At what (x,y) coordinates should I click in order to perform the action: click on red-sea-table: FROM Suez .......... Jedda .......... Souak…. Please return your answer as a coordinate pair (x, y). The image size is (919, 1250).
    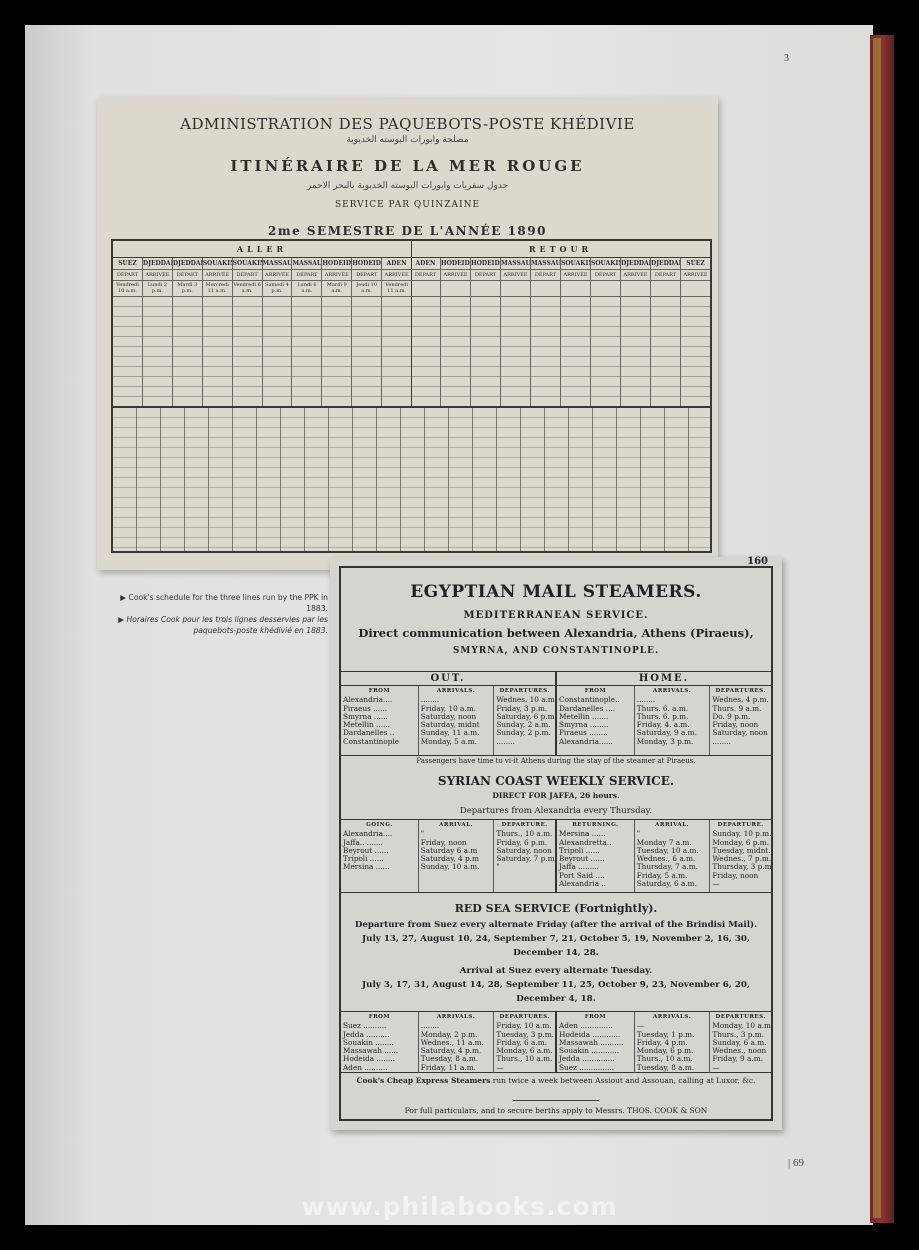
    Looking at the image, I should click on (556, 1042).